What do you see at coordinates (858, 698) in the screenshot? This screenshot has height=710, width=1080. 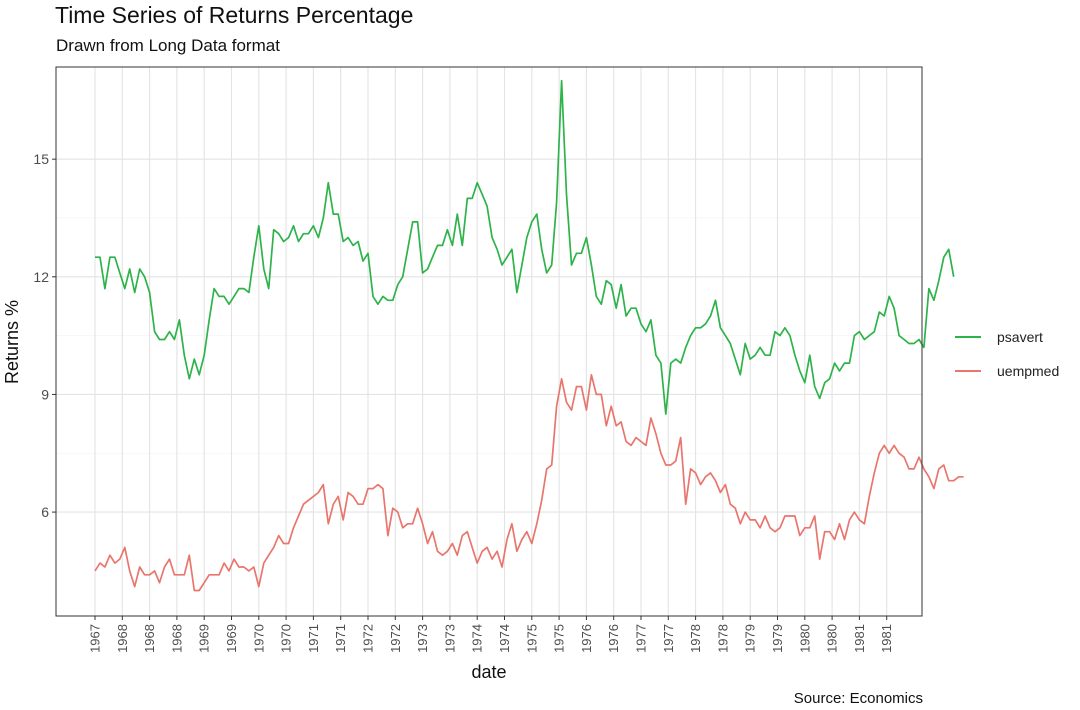 I see `chart-caption: Source: Economics` at bounding box center [858, 698].